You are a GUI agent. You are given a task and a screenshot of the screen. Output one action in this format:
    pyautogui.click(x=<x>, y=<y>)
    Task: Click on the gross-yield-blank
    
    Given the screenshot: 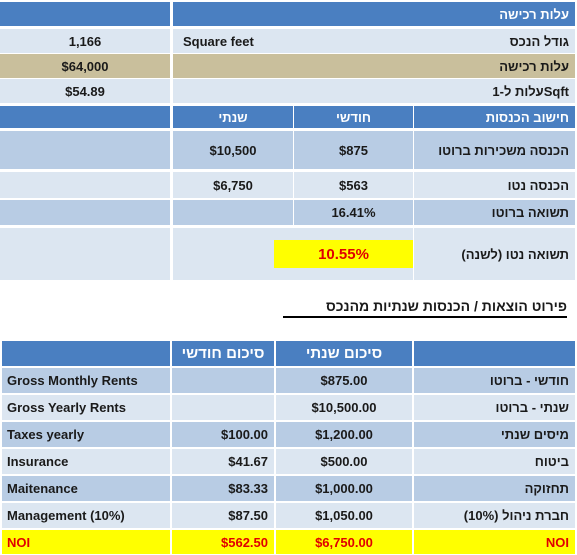 What is the action you would take?
    pyautogui.click(x=85, y=212)
    